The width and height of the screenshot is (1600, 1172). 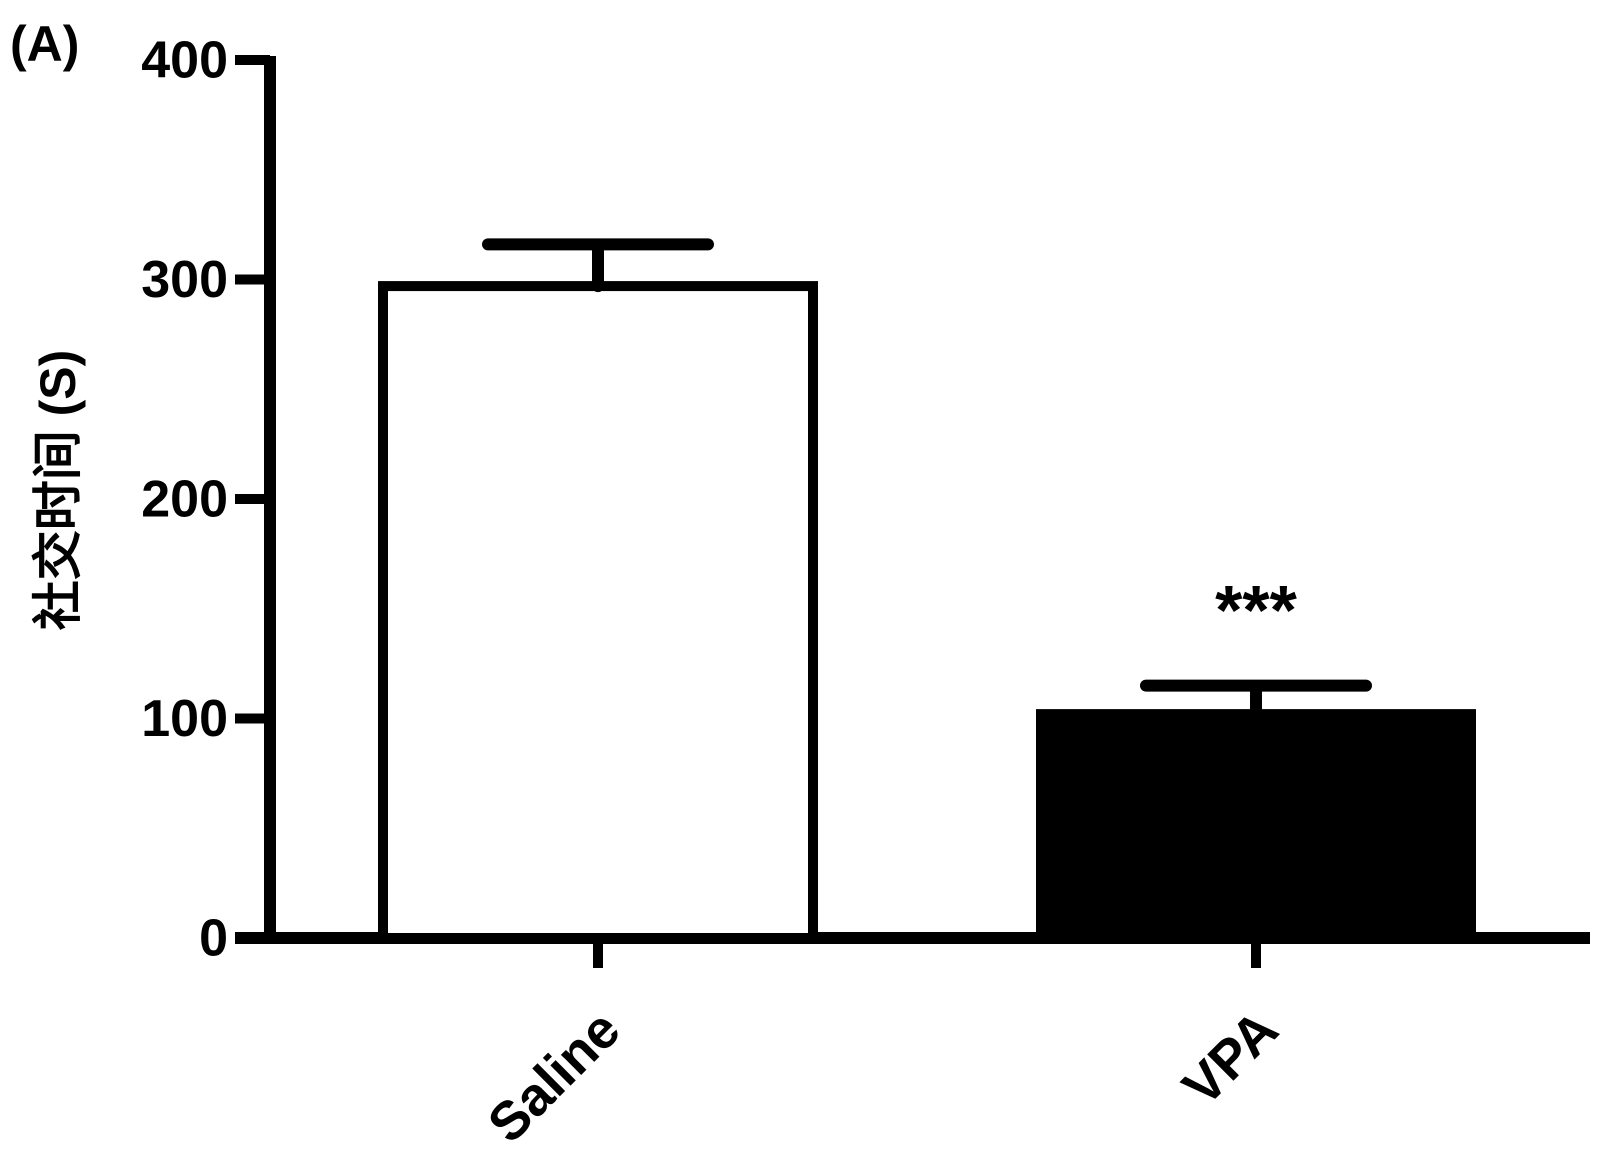 I want to click on significance-label: ***, so click(x=1256, y=610).